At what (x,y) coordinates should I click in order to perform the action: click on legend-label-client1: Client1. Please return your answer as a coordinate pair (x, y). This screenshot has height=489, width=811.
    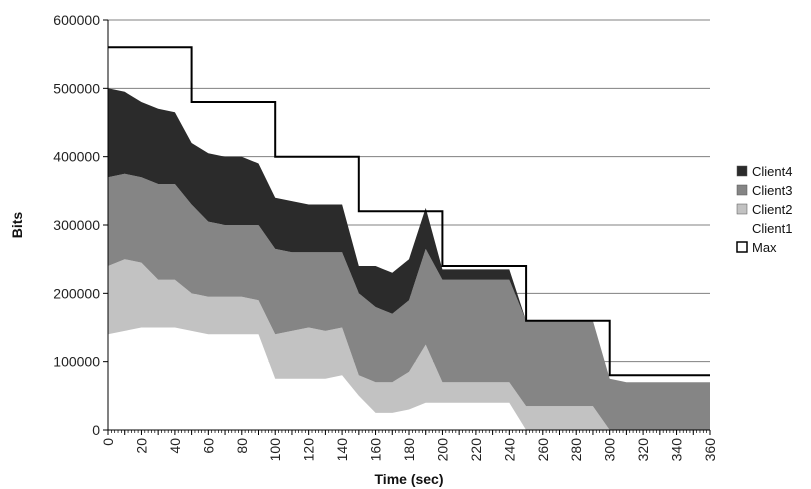
    Looking at the image, I should click on (772, 228).